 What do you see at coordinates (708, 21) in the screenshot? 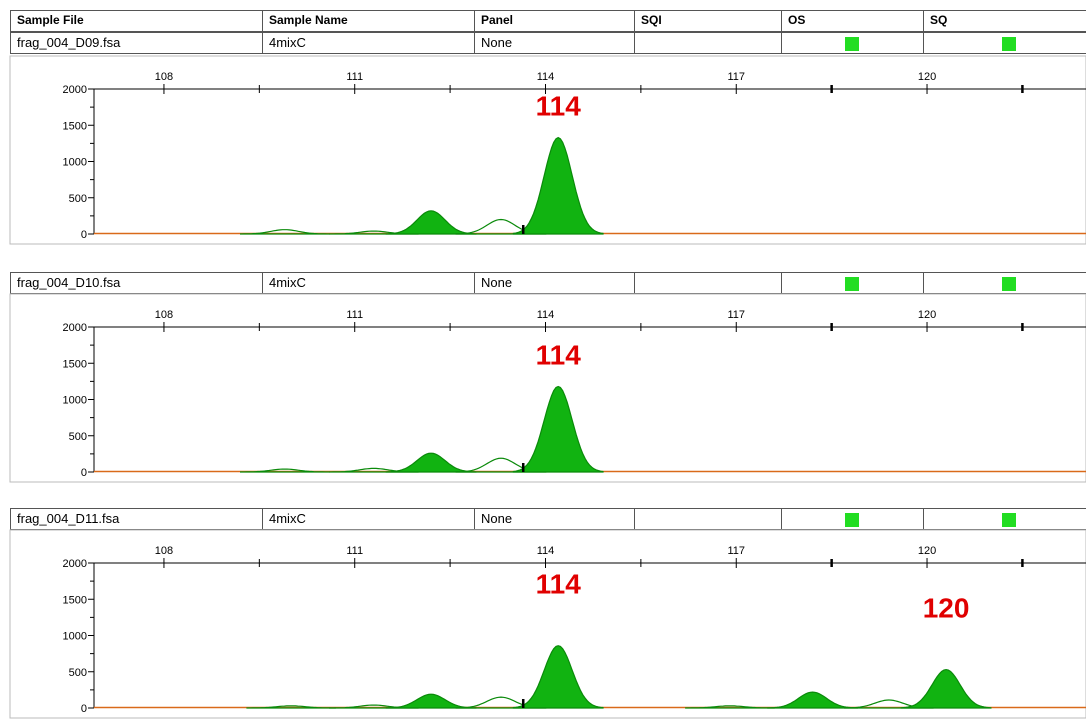
I see `col-sqi: SQI` at bounding box center [708, 21].